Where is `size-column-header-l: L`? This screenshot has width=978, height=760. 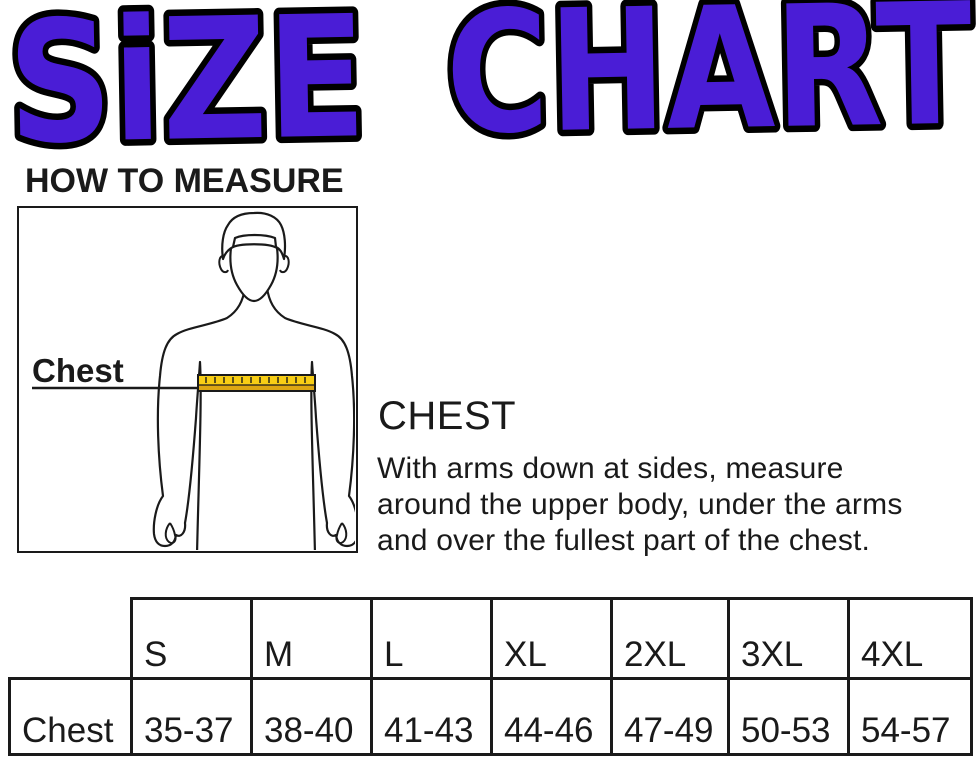 size-column-header-l: L is located at coordinates (431, 638).